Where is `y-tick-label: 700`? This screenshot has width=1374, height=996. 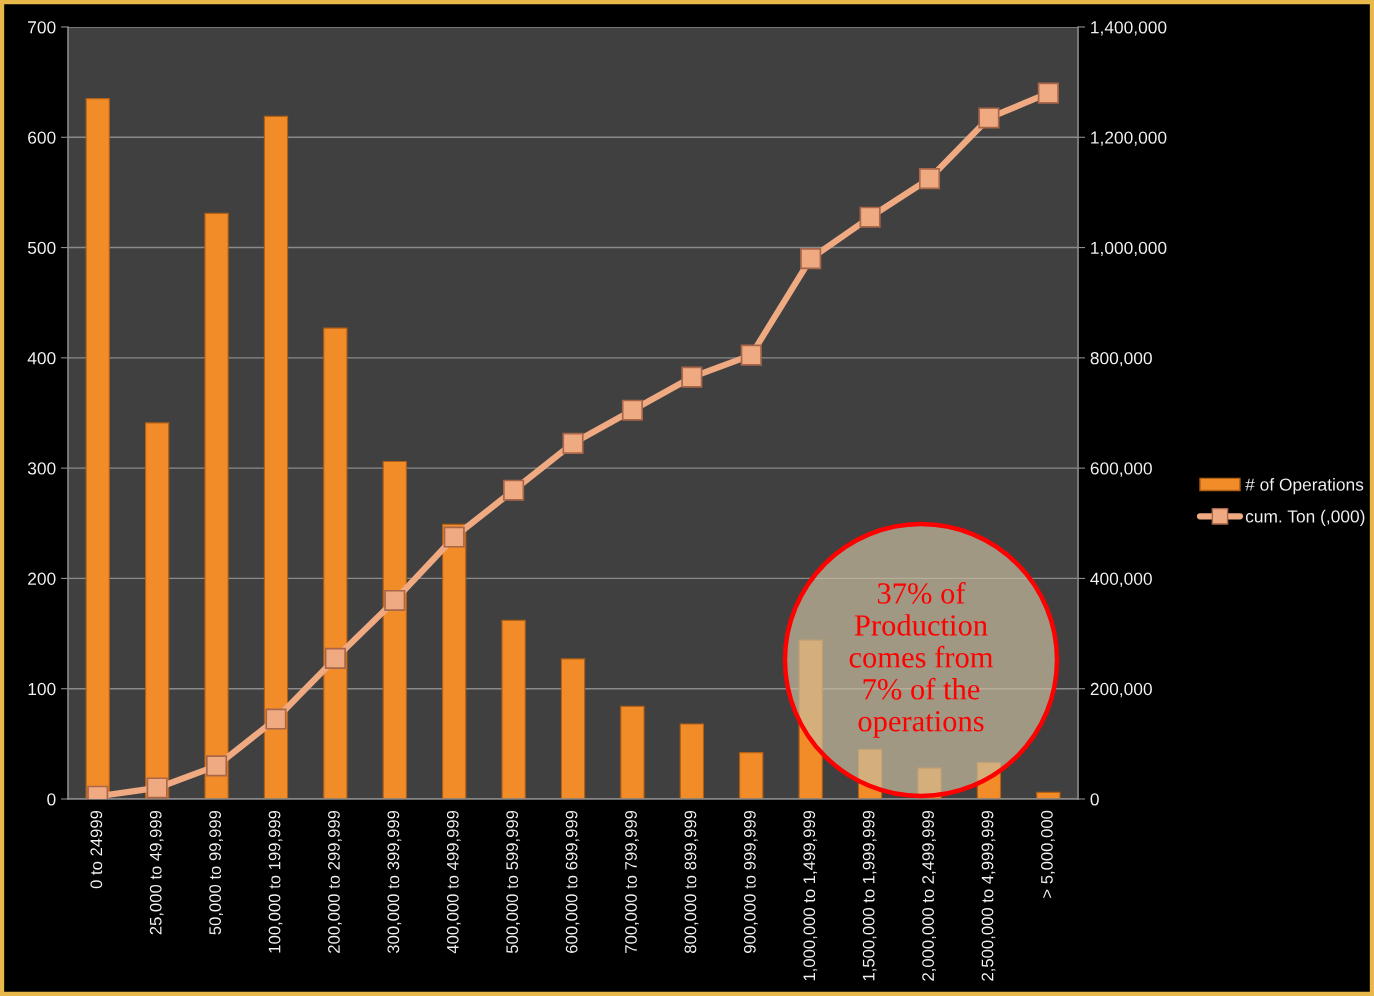
y-tick-label: 700 is located at coordinates (42, 27).